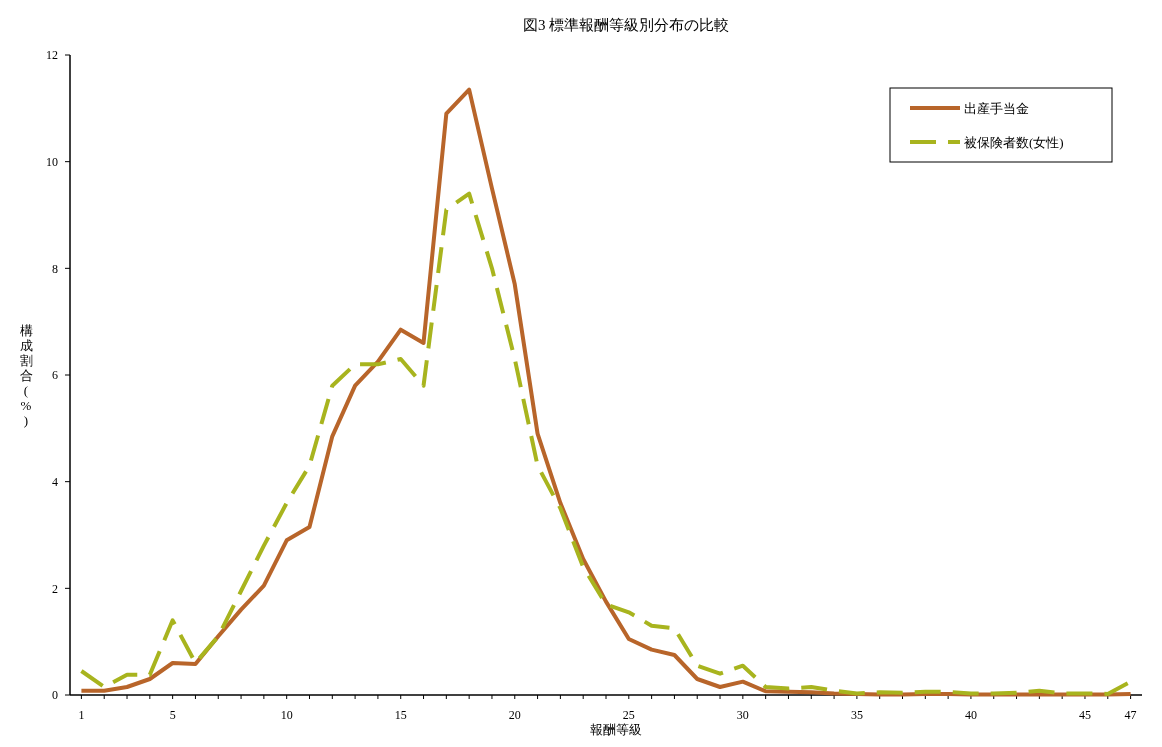 The image size is (1162, 747). Describe the element at coordinates (856, 715) in the screenshot. I see `x-tick-label: 35` at that location.